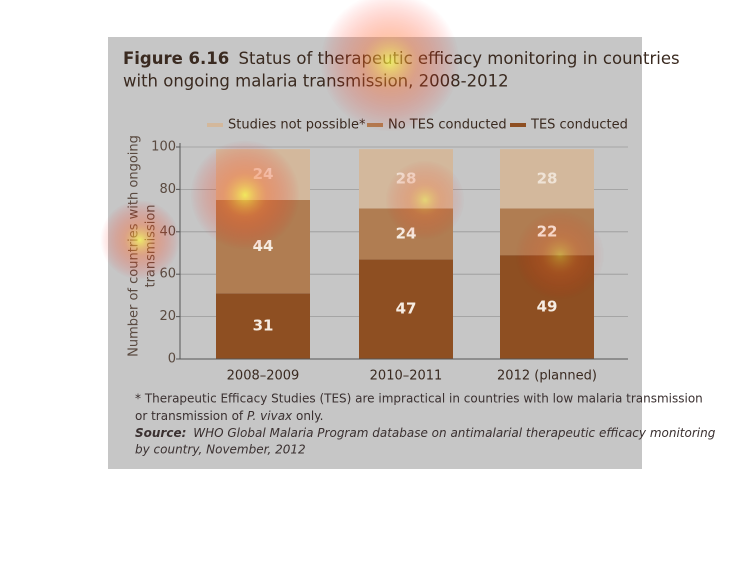 Image resolution: width=750 pixels, height=564 pixels. What do you see at coordinates (270, 416) in the screenshot?
I see `footnote-part: P. vivax` at bounding box center [270, 416].